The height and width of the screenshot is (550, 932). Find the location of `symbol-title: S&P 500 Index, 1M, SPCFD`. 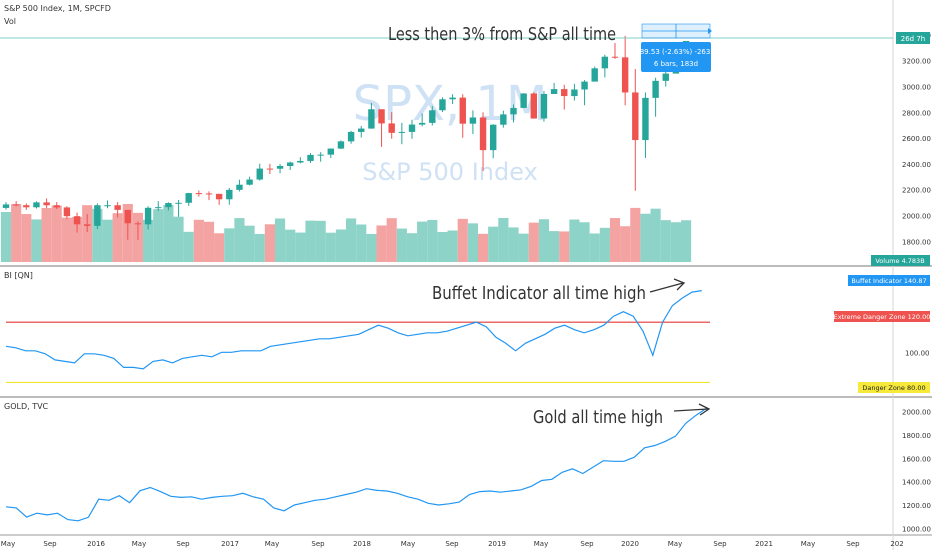

symbol-title: S&P 500 Index, 1M, SPCFD is located at coordinates (57, 8).